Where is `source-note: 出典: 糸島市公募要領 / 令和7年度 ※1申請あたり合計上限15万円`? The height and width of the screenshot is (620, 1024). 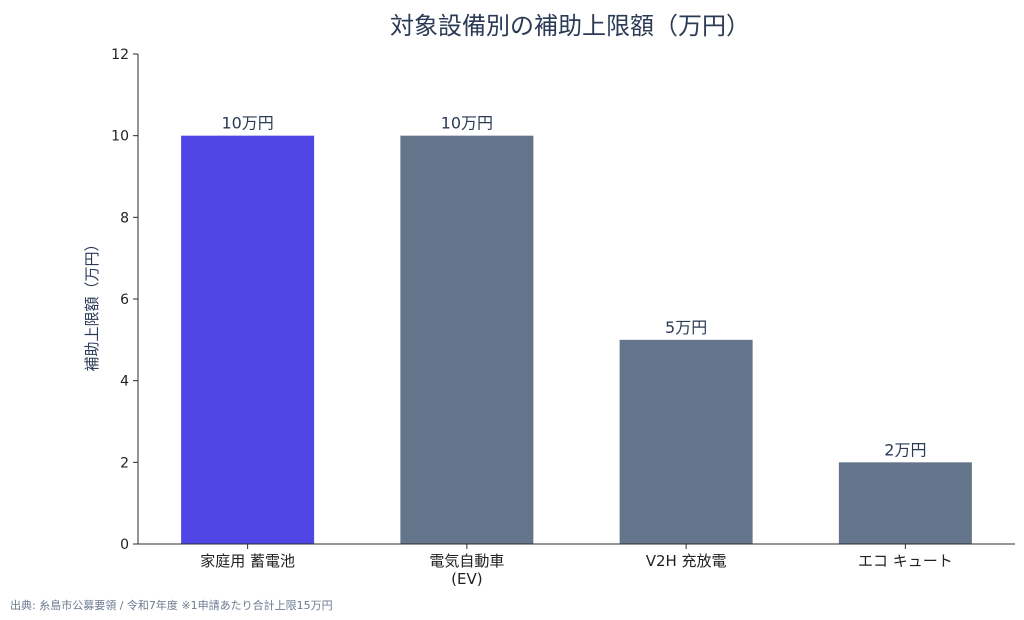
source-note: 出典: 糸島市公募要領 / 令和7年度 ※1申請あたり合計上限15万円 is located at coordinates (171, 605).